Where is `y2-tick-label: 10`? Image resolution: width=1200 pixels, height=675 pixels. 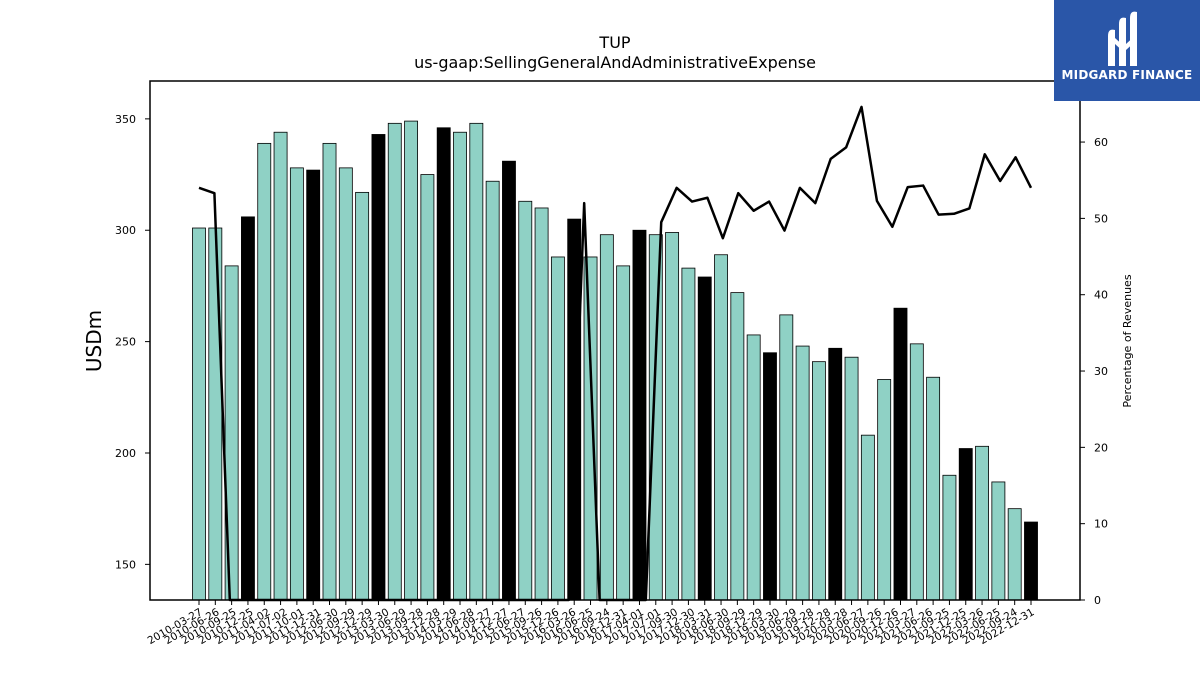 y2-tick-label: 10 is located at coordinates (1101, 524).